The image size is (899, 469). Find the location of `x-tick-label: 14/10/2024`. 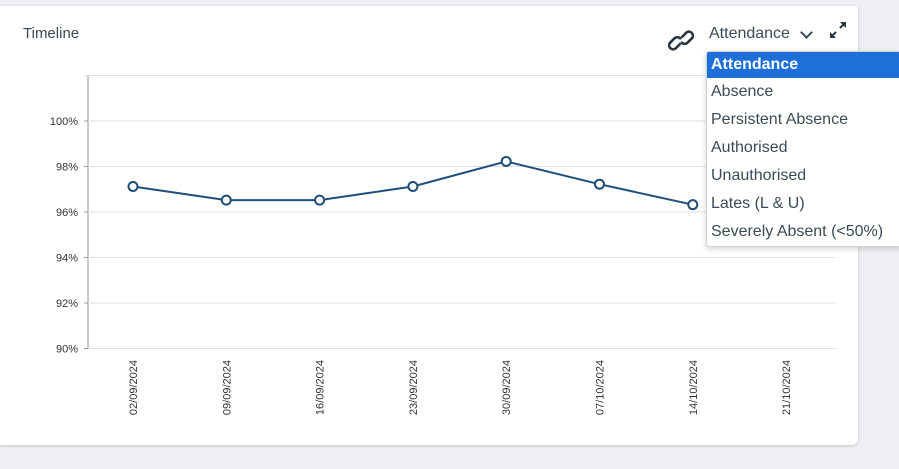

x-tick-label: 14/10/2024 is located at coordinates (694, 387).